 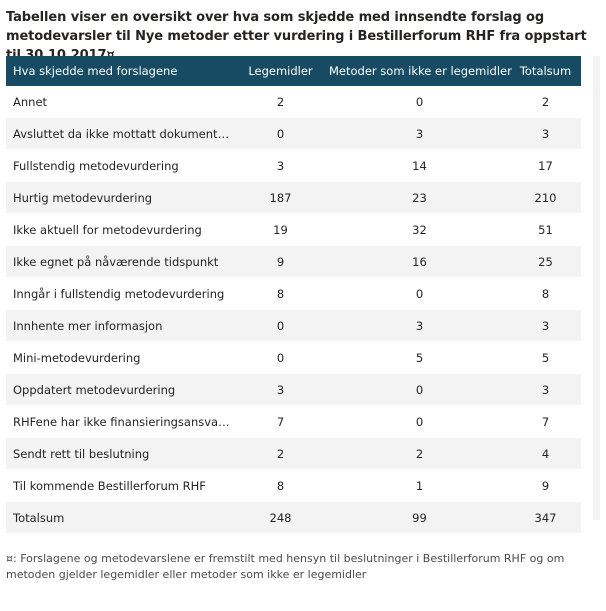 I want to click on cell-metoder: 16, so click(x=419, y=261).